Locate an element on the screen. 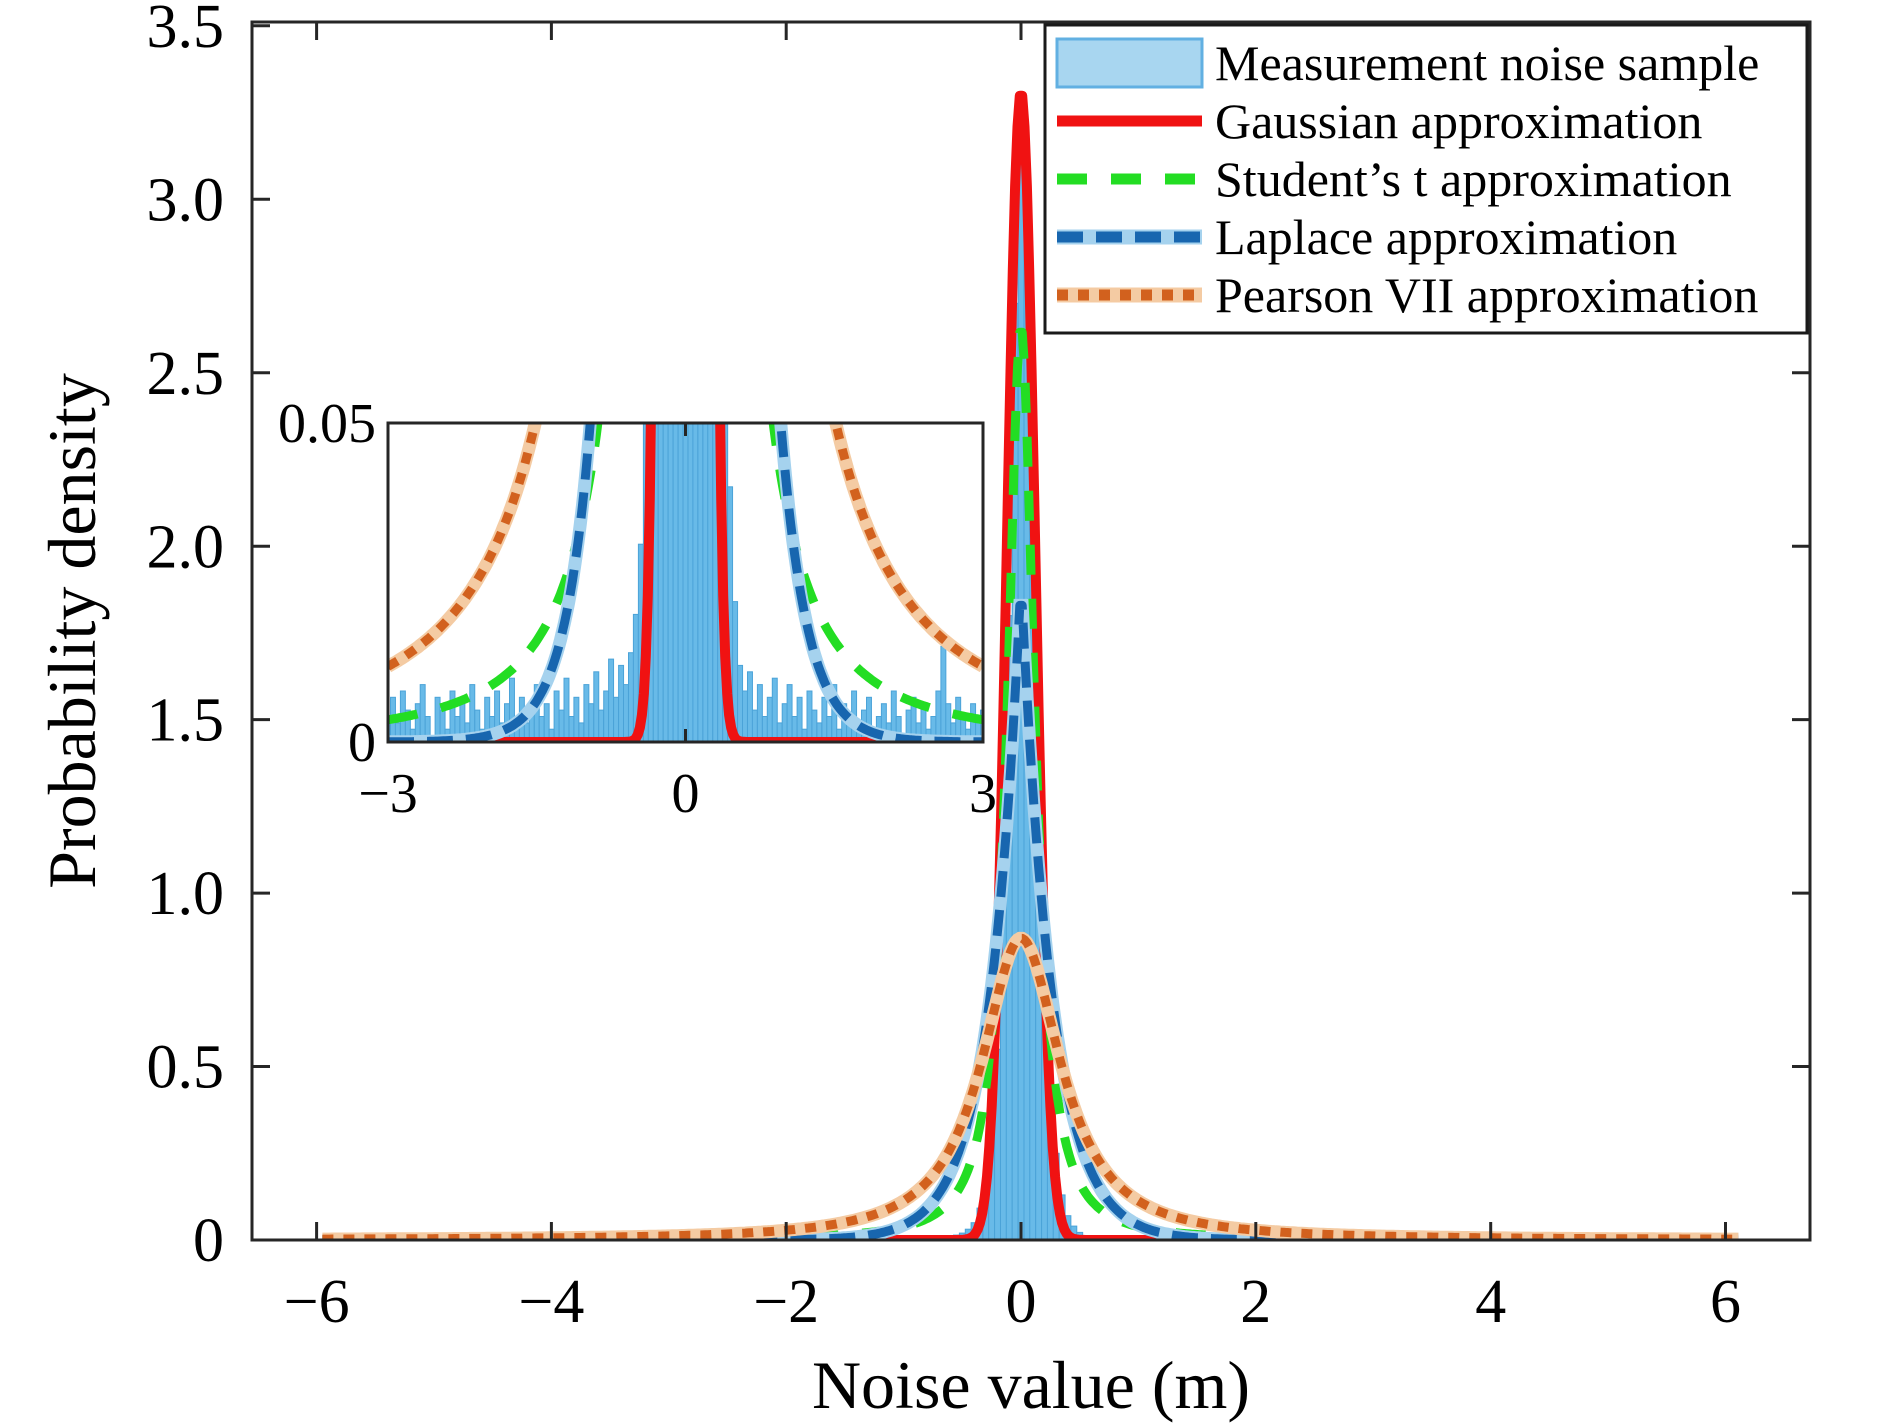 This screenshot has width=1890, height=1427. legend-label: Laplace approximation is located at coordinates (1446, 237).